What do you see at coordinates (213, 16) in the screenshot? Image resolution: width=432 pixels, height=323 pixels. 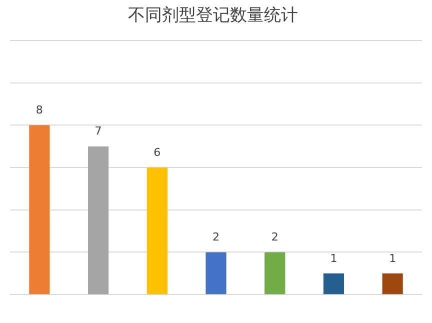 I see `chart-title: 不同剂型登记数量统计` at bounding box center [213, 16].